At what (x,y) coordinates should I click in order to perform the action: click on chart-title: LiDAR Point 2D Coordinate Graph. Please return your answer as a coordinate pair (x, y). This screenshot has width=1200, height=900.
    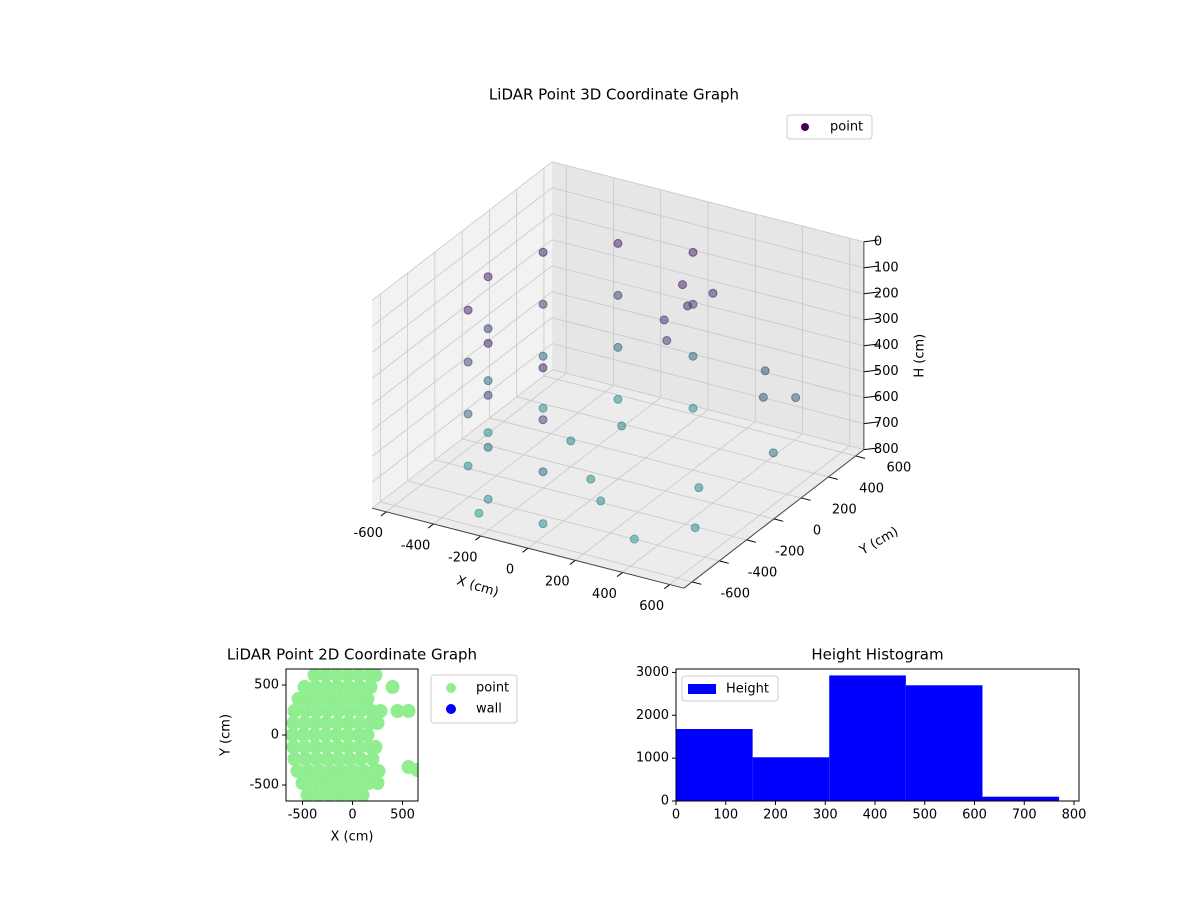
    Looking at the image, I should click on (352, 655).